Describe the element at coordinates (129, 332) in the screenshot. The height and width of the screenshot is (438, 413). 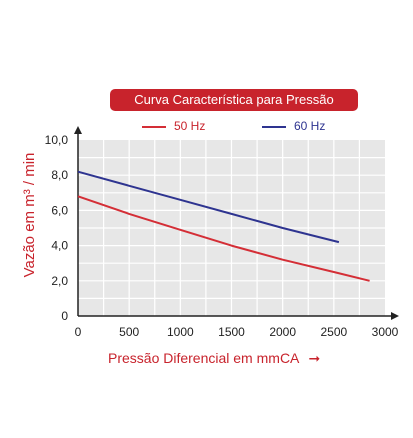
I see `x-tick-label: 500` at that location.